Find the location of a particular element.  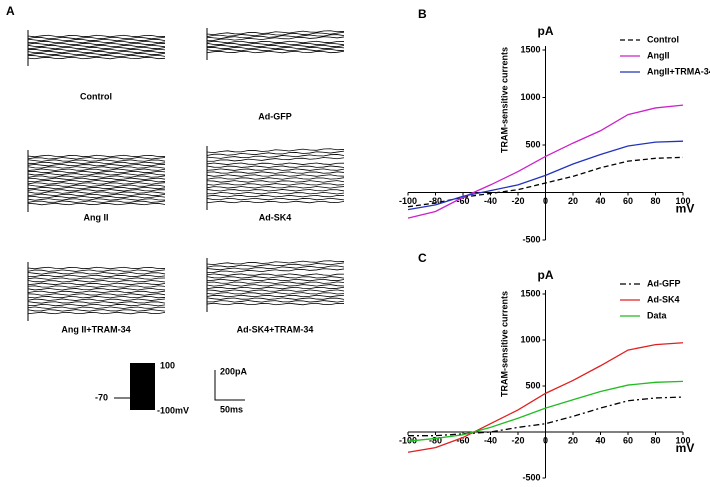

scale-bar: 200pA 50ms is located at coordinates (231, 390).